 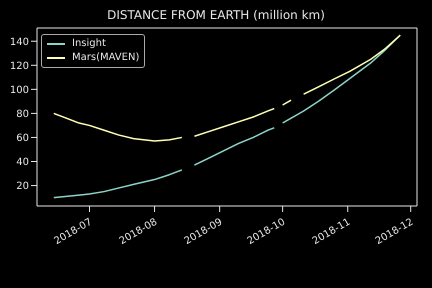 What do you see at coordinates (19, 66) in the screenshot?
I see `y-tick-label: 120` at bounding box center [19, 66].